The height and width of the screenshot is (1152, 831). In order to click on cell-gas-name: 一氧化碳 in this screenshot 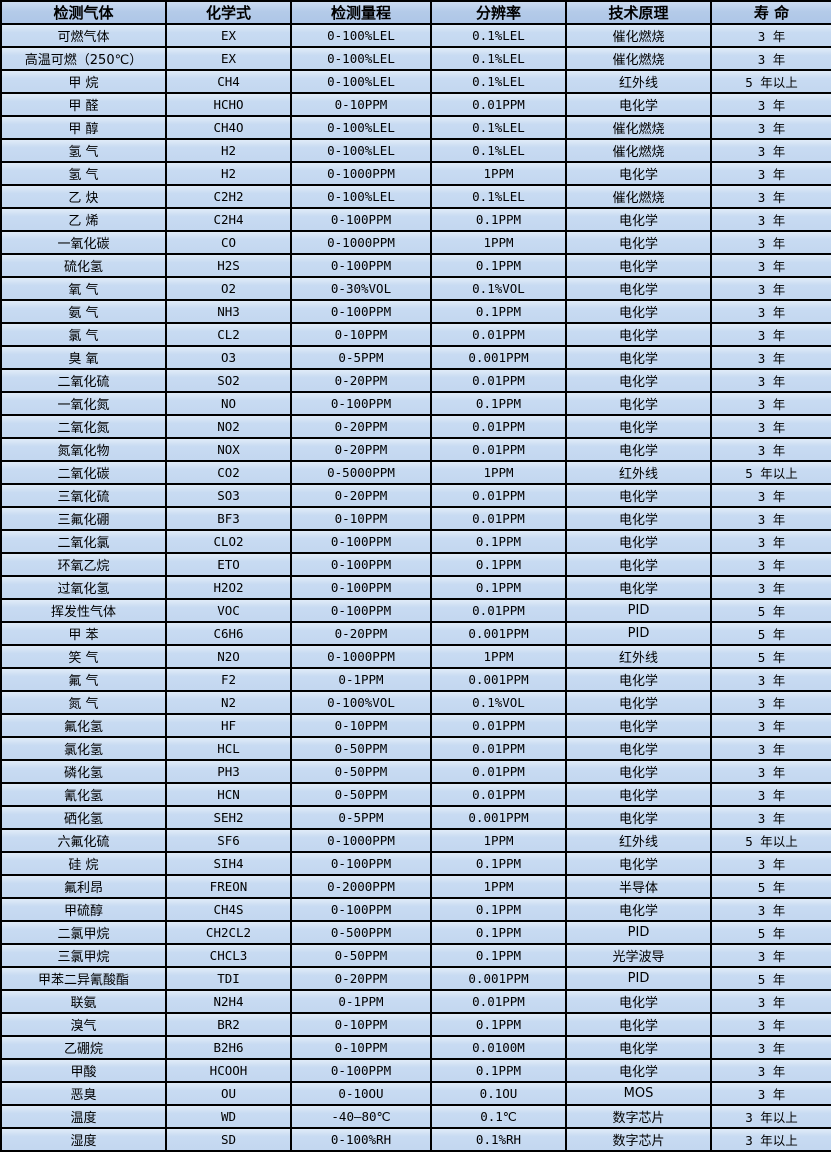, I will do `click(83, 242)`.